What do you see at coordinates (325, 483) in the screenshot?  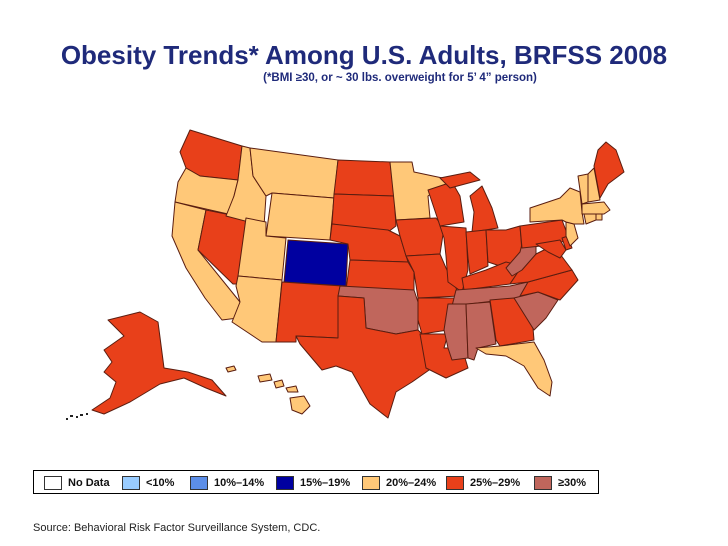 I see `legend-label: 15%–19%` at bounding box center [325, 483].